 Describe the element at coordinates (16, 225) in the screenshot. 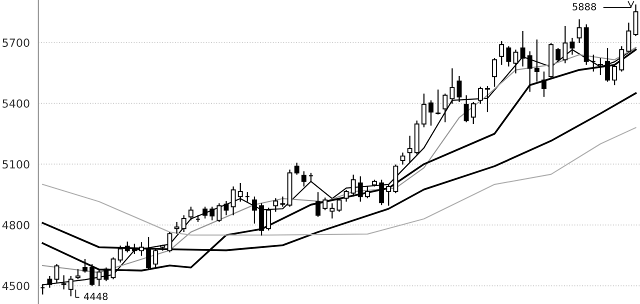

I see `y-tick-label: 4800` at that location.